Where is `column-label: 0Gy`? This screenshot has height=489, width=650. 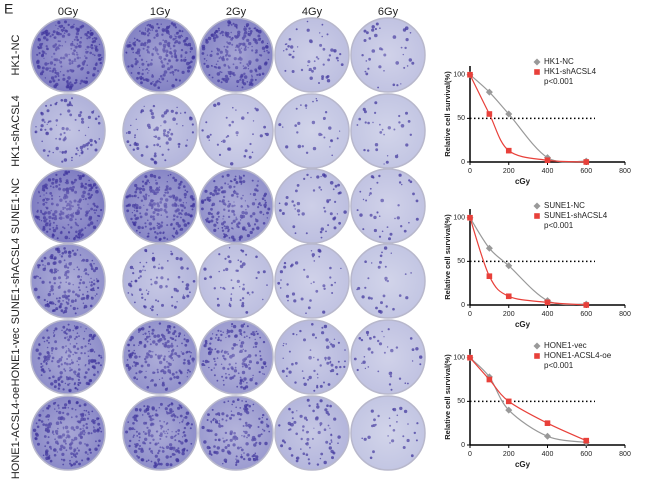 column-label: 0Gy is located at coordinates (68, 12).